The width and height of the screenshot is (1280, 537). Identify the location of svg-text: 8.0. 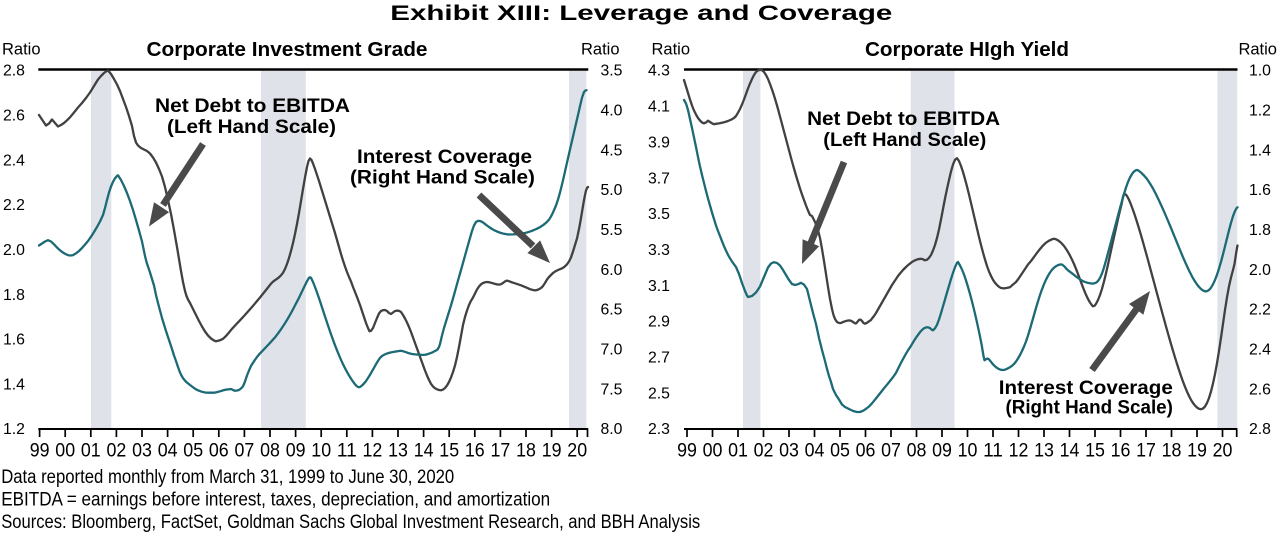
(612, 429).